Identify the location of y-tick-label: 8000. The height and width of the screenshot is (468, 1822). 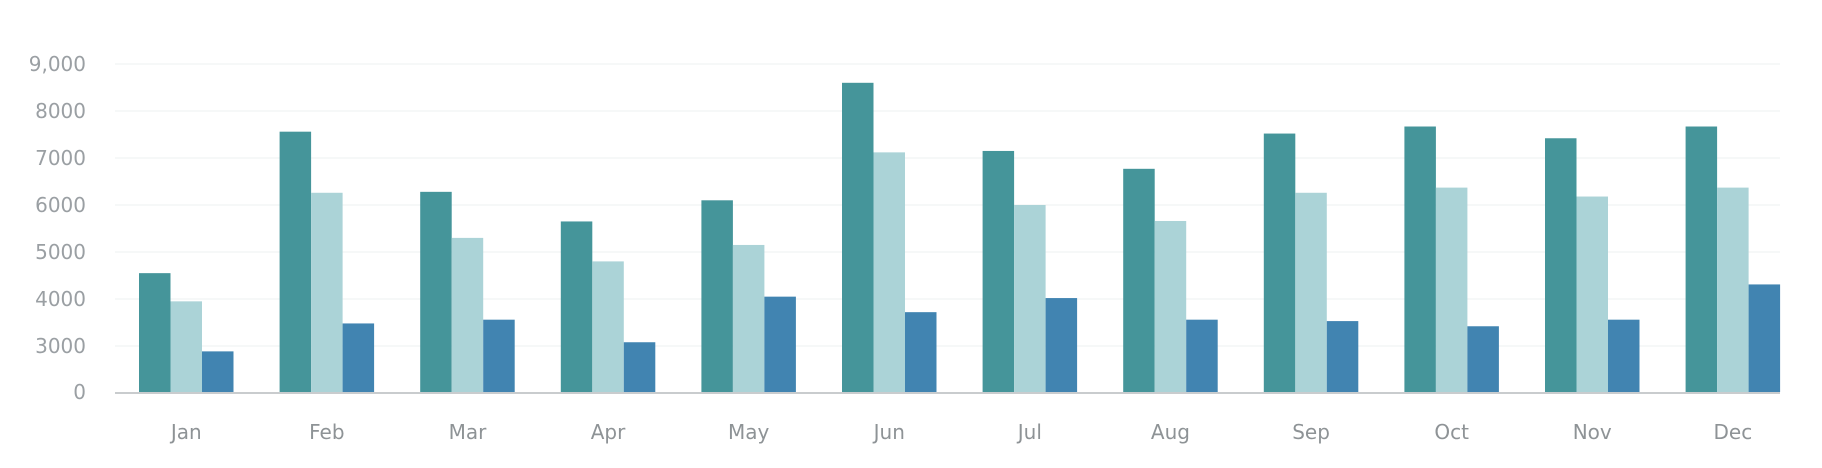
(60, 111).